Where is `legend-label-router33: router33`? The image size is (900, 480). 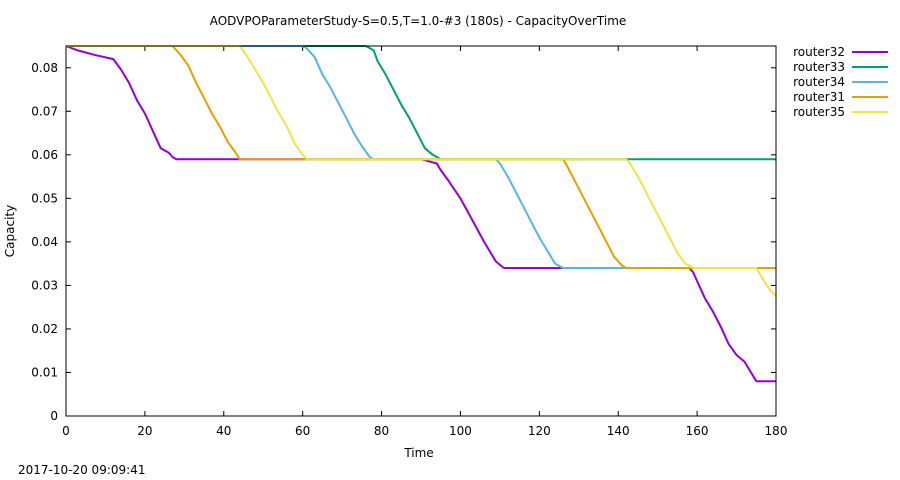
legend-label-router33: router33 is located at coordinates (819, 67).